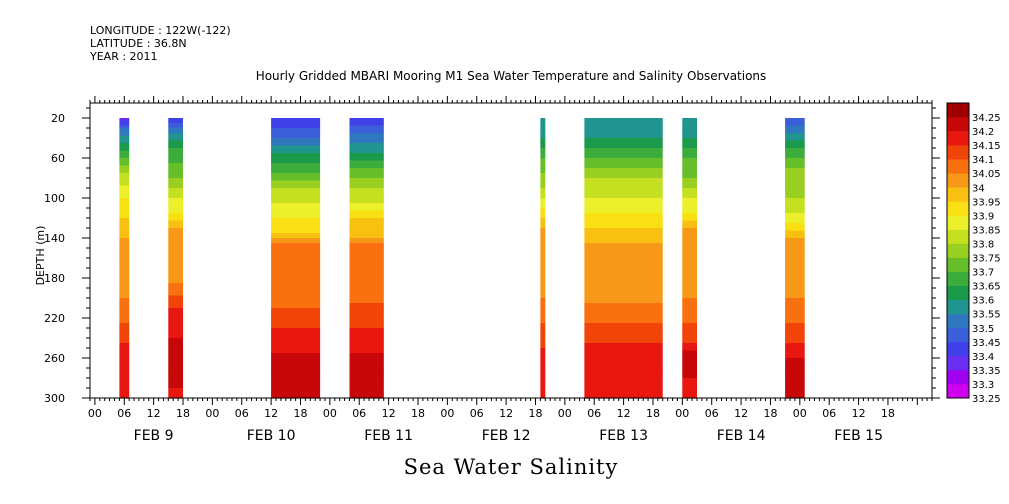 This screenshot has width=1009, height=504. I want to click on colorbar-label: 34.05, so click(986, 174).